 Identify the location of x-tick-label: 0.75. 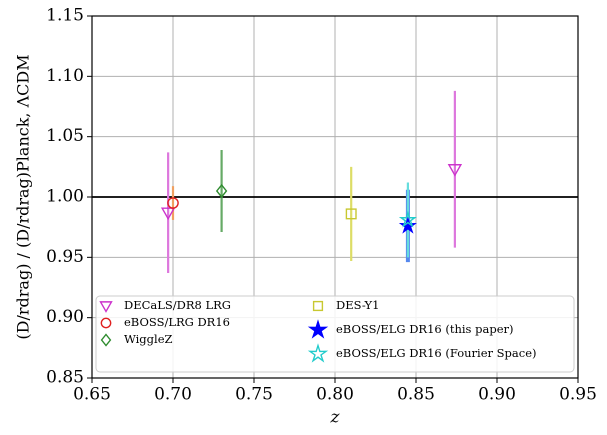
(254, 395).